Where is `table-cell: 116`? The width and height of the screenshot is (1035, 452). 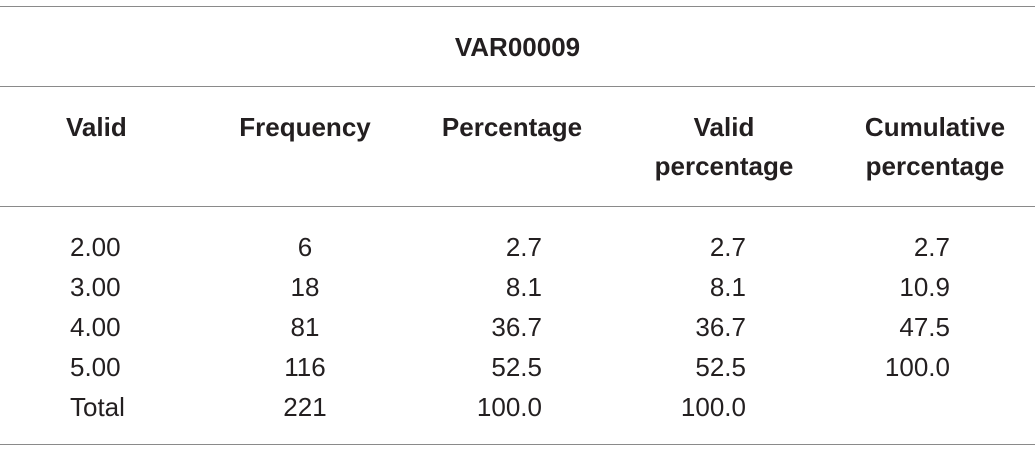
table-cell: 116 is located at coordinates (305, 367).